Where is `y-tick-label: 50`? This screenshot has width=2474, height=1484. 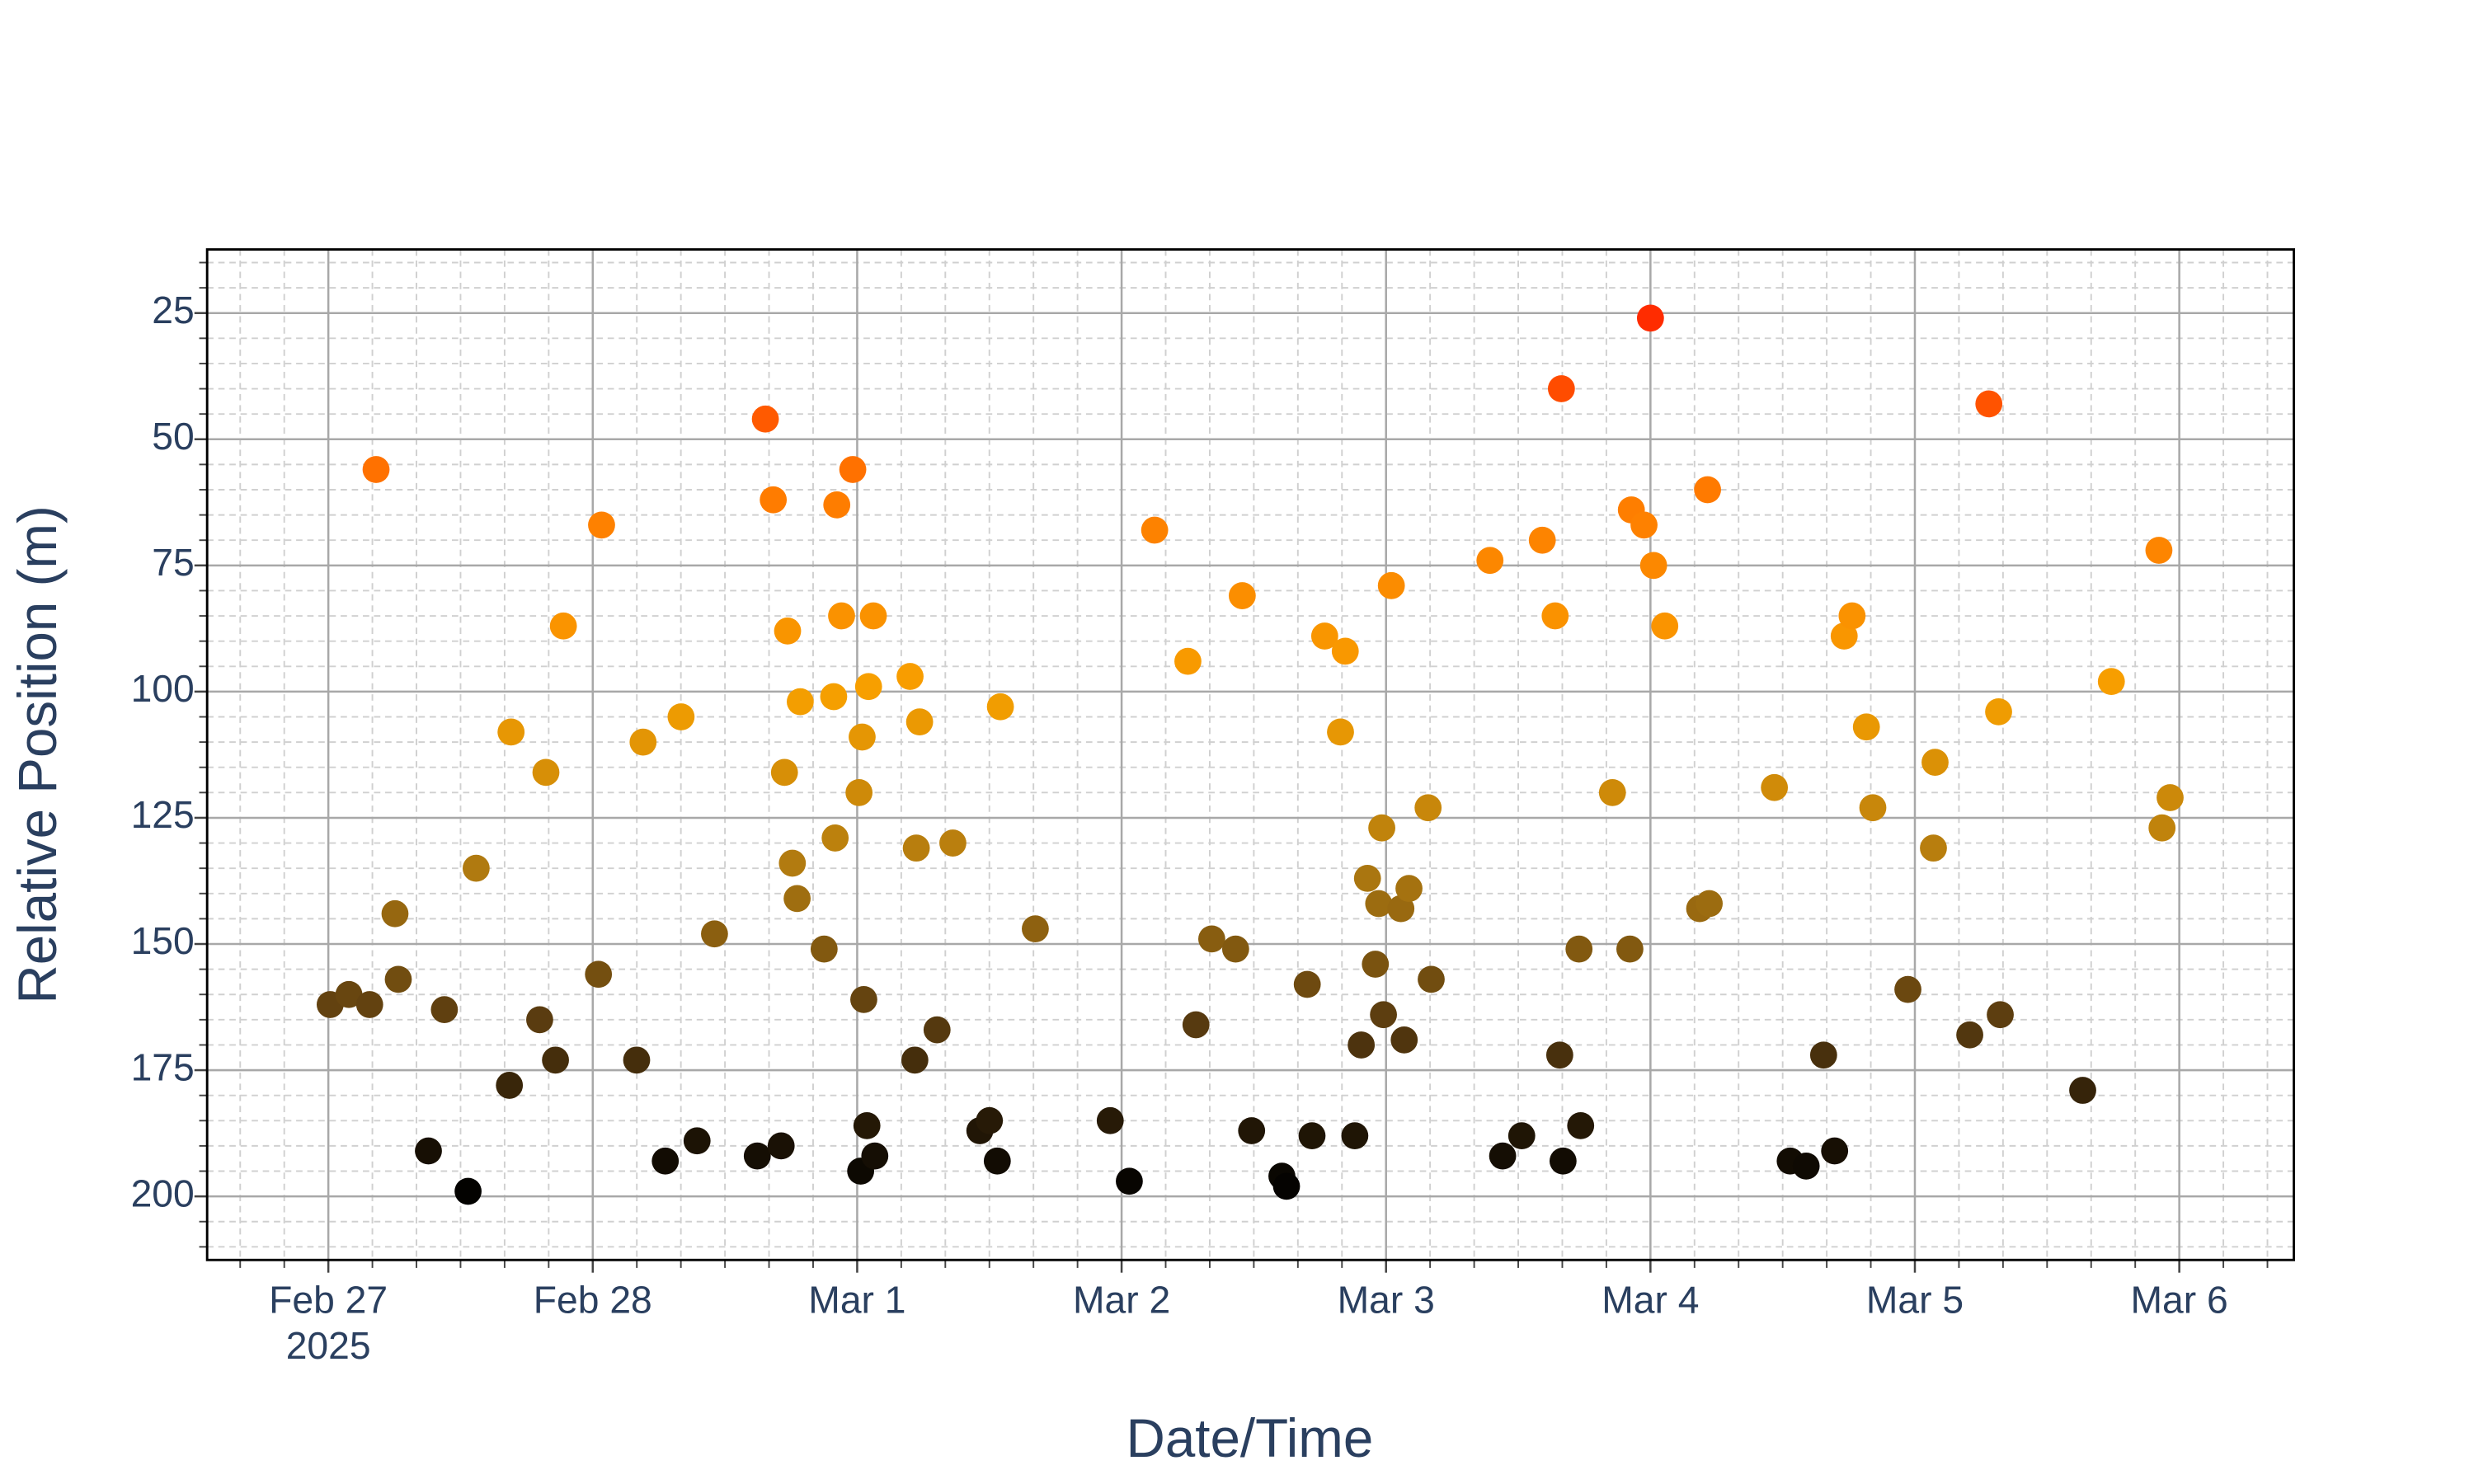
y-tick-label: 50 is located at coordinates (173, 436).